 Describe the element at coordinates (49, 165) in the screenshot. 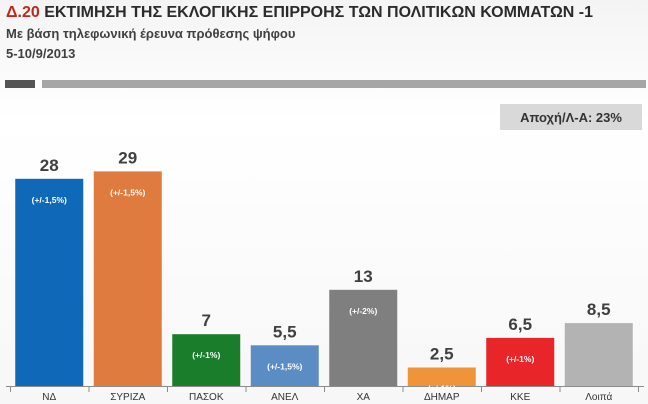

I see `bar-value-label: 28` at that location.